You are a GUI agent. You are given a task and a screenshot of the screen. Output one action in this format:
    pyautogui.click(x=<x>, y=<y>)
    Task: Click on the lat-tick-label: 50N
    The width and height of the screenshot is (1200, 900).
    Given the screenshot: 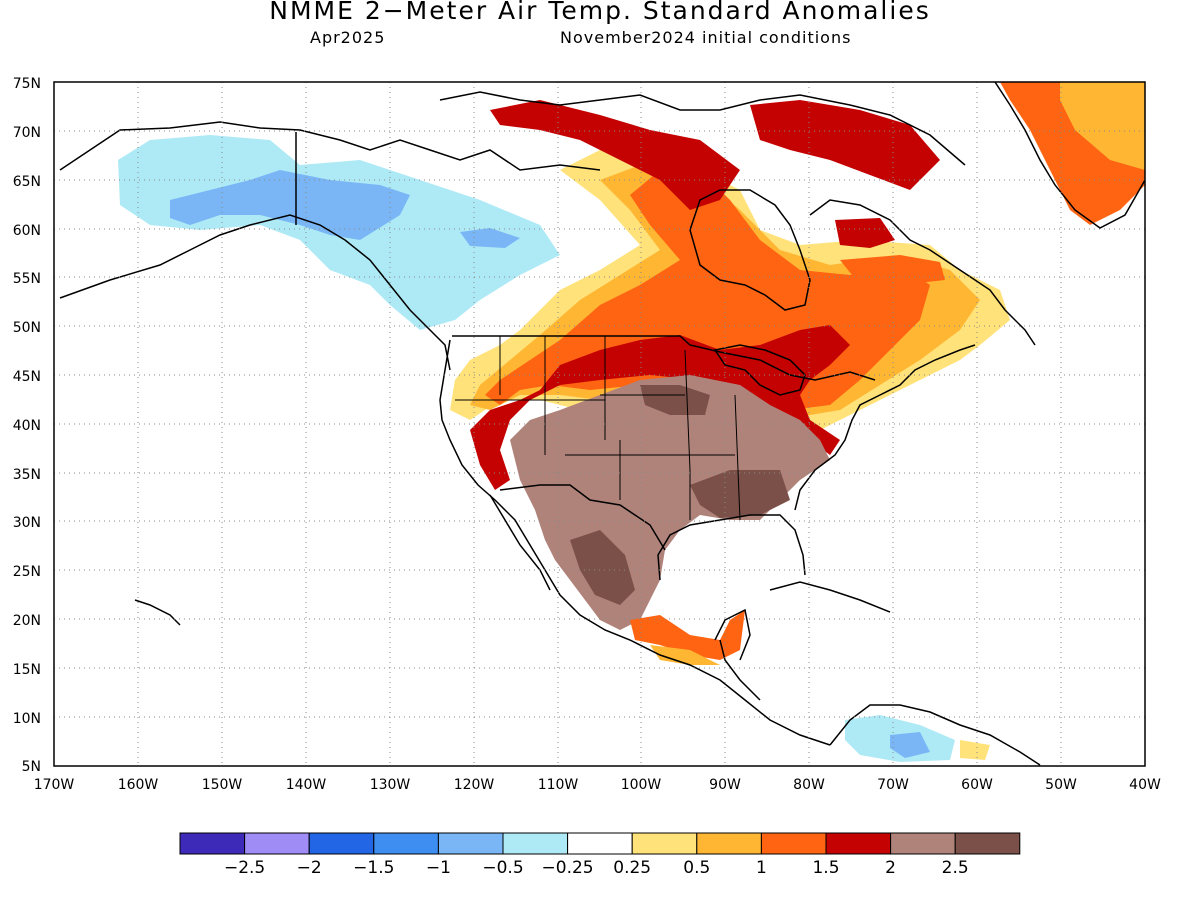 What is the action you would take?
    pyautogui.click(x=27, y=328)
    